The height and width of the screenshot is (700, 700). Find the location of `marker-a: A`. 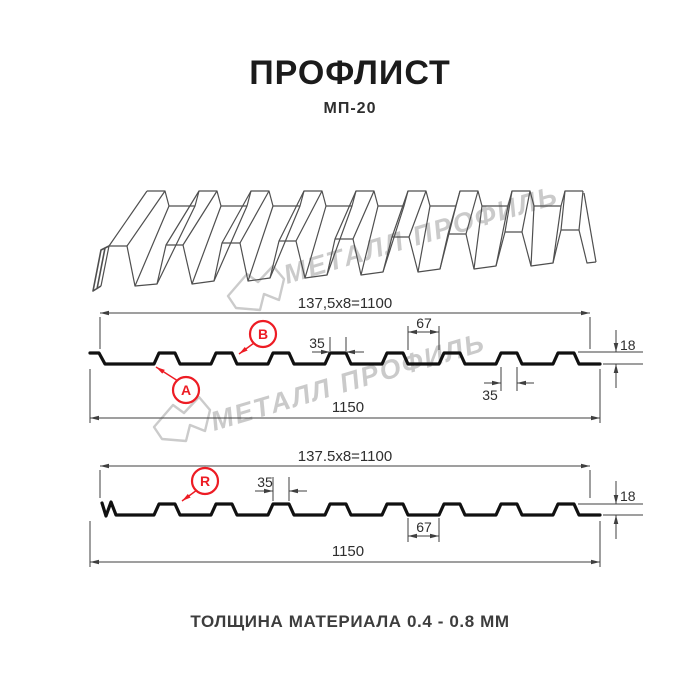

marker-a: A is located at coordinates (178, 385).